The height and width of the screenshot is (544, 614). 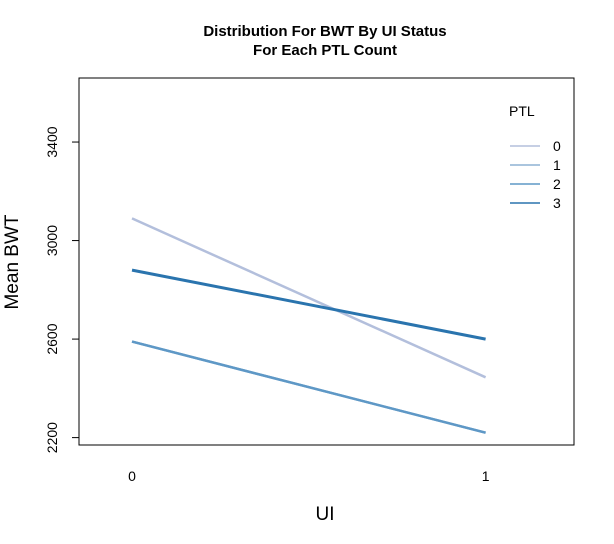 What do you see at coordinates (557, 146) in the screenshot?
I see `legend-label-ptl-0: 0` at bounding box center [557, 146].